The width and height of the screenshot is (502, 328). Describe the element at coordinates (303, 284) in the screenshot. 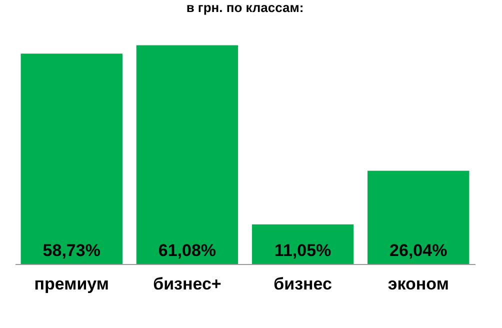

I see `x-tick-label: бизнес` at that location.